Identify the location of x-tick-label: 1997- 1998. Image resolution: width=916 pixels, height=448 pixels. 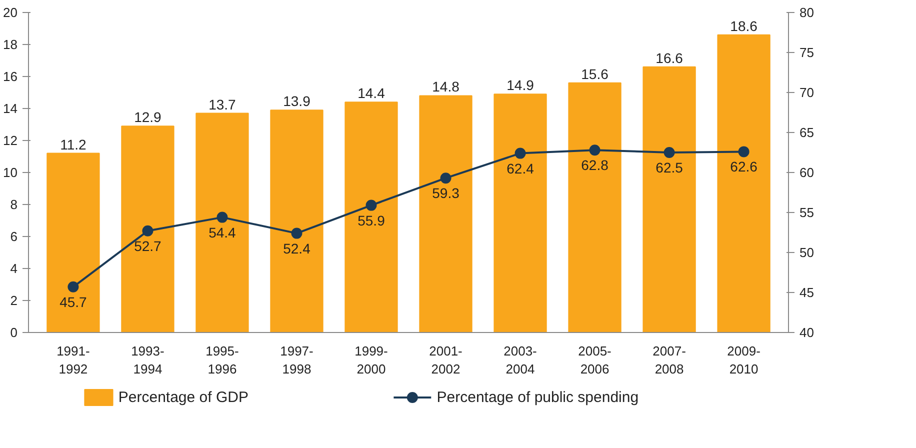
(297, 360).